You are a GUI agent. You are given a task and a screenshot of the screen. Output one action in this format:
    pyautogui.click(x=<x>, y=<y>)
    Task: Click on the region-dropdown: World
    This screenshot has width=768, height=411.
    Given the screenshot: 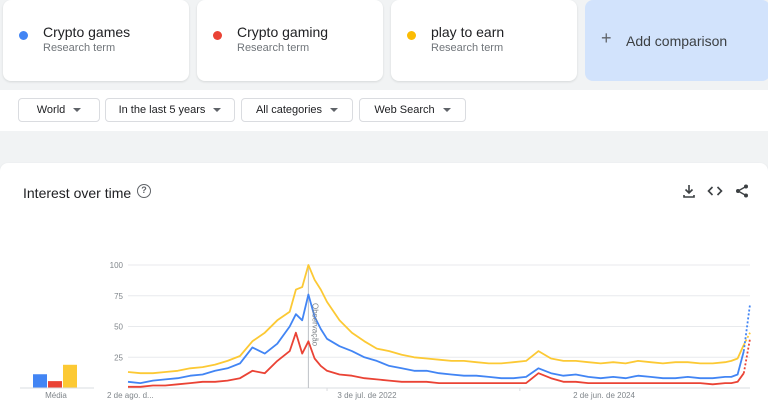 What is the action you would take?
    pyautogui.click(x=59, y=110)
    